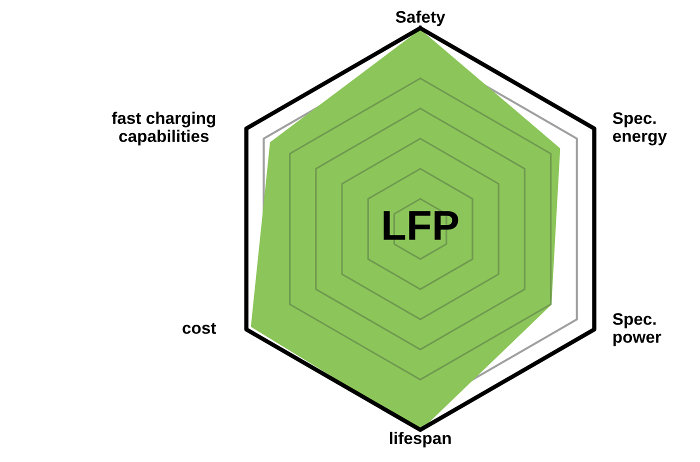  What do you see at coordinates (421, 18) in the screenshot?
I see `spoke-label: Safety` at bounding box center [421, 18].